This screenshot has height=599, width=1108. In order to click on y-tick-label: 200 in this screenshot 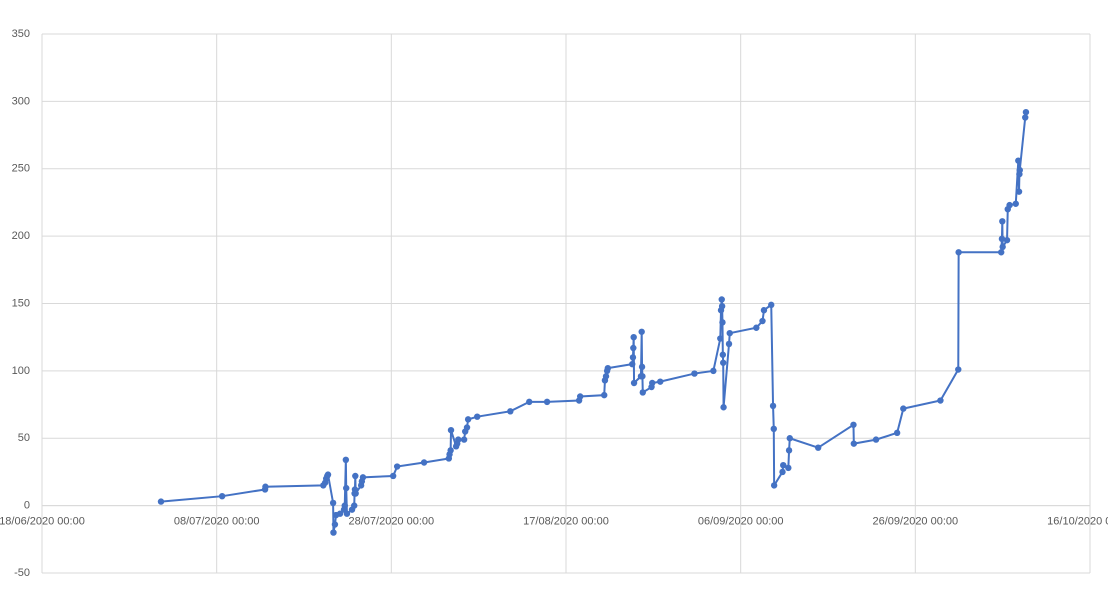, I will do `click(21, 236)`.